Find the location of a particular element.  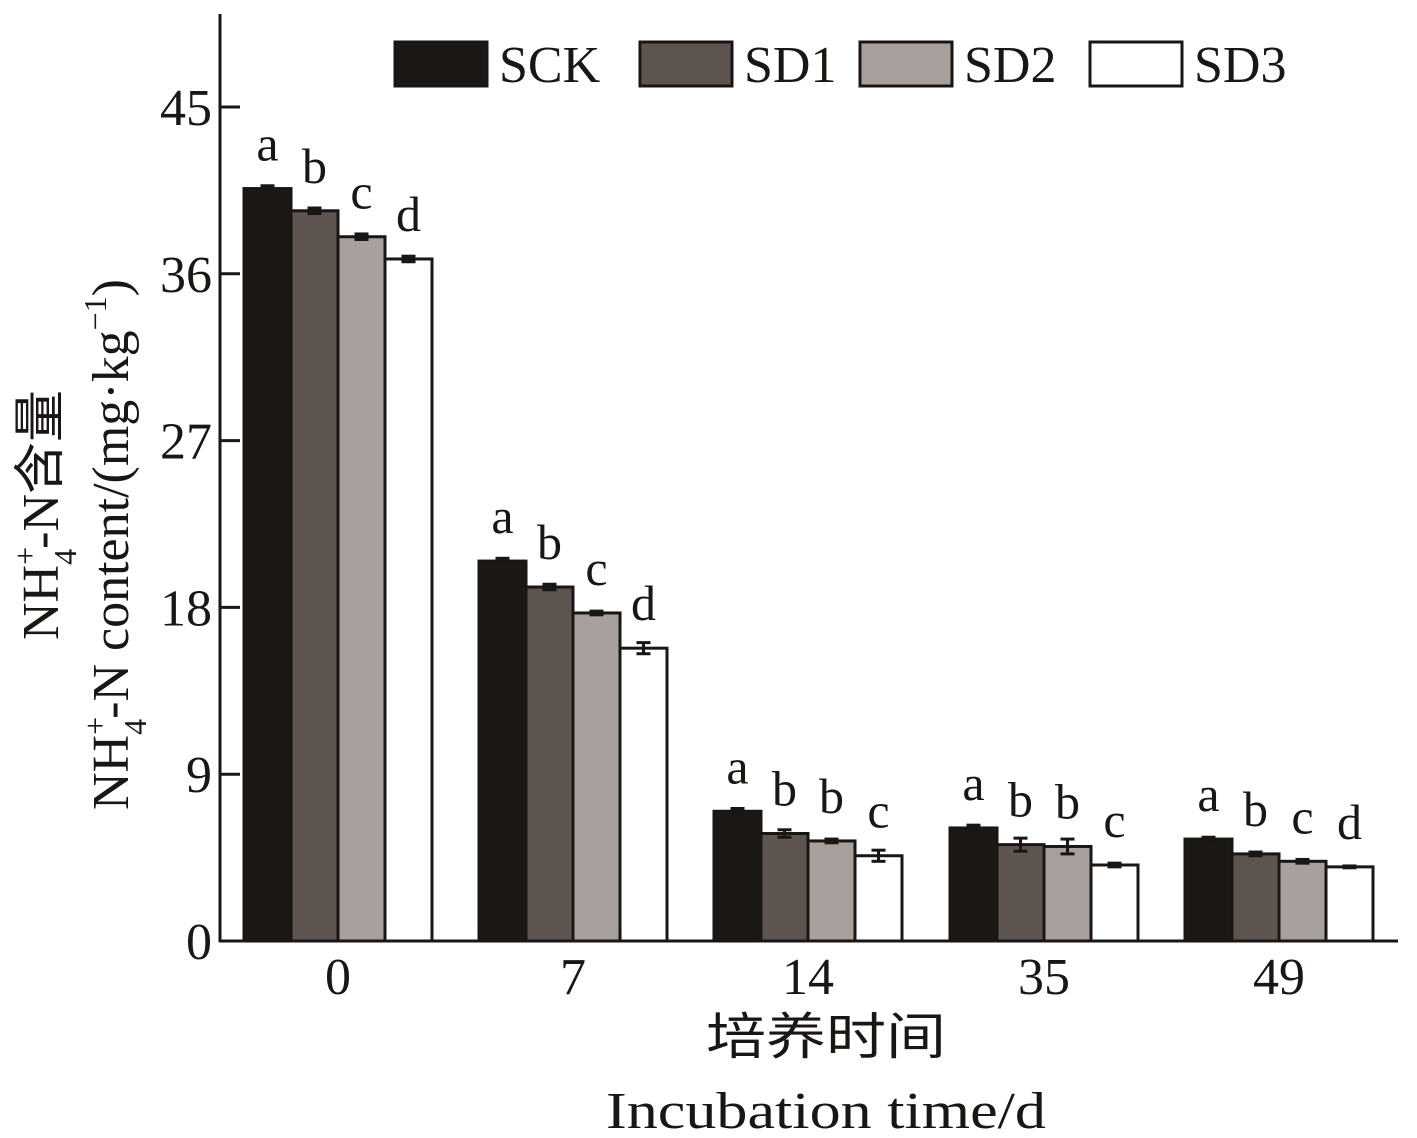

y-tick-label: 45 is located at coordinates (186, 108).